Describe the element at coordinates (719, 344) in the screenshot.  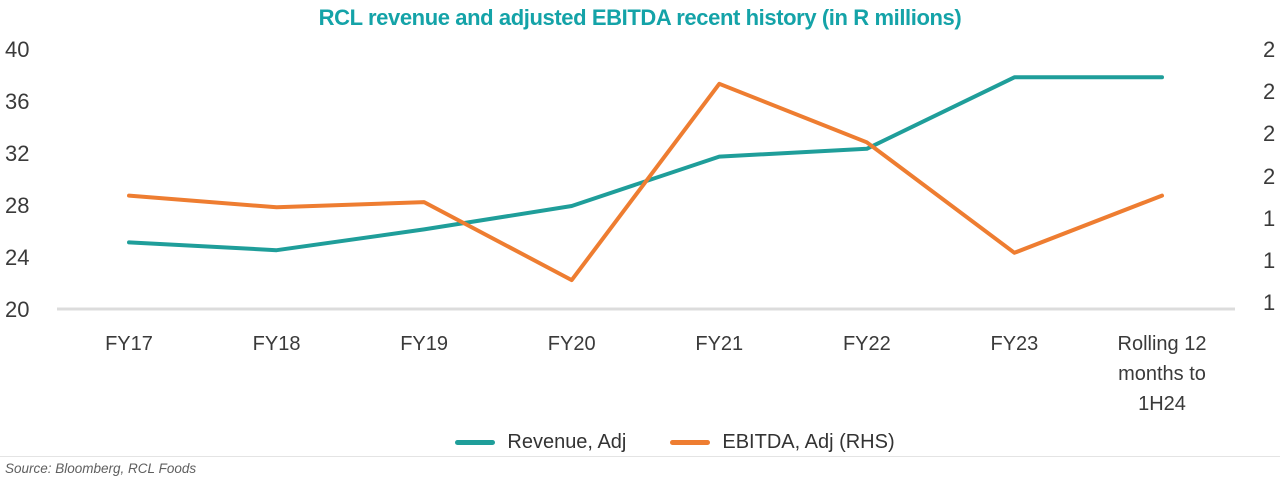
I see `x-axis-category-label: FY21` at that location.